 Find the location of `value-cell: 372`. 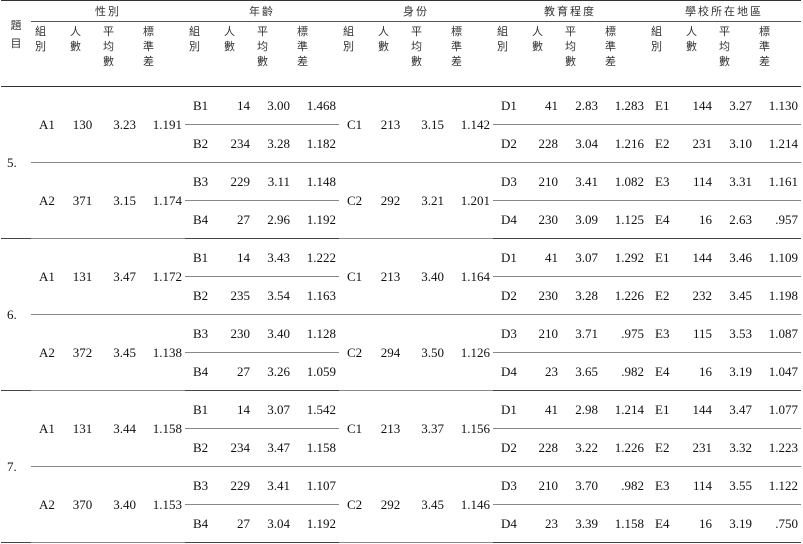

value-cell: 372 is located at coordinates (82, 352).